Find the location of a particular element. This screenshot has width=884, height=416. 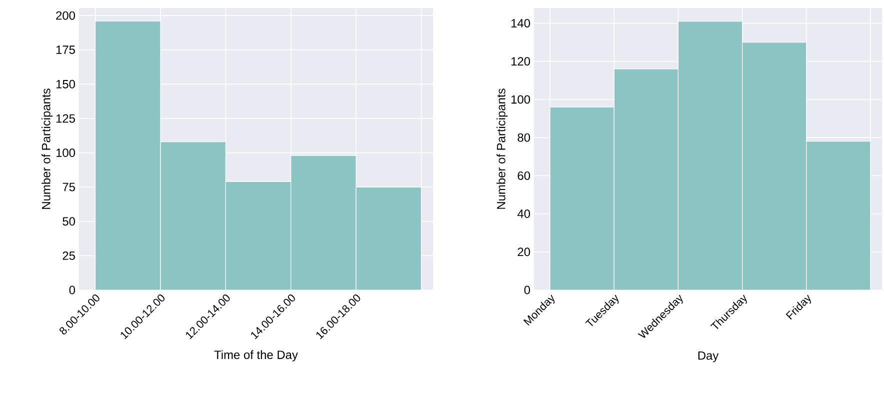

y-tick-label: 200 is located at coordinates (66, 15).